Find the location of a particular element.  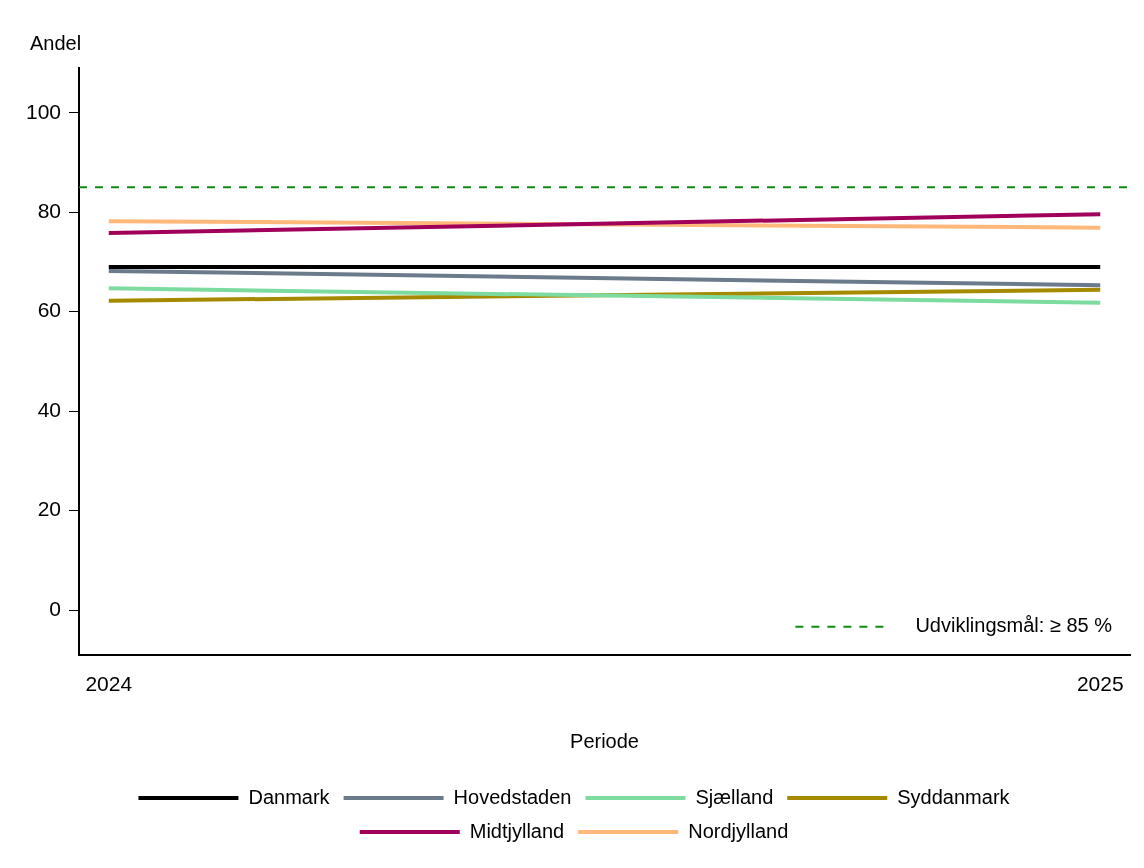

legend-label: Sjælland is located at coordinates (734, 796).